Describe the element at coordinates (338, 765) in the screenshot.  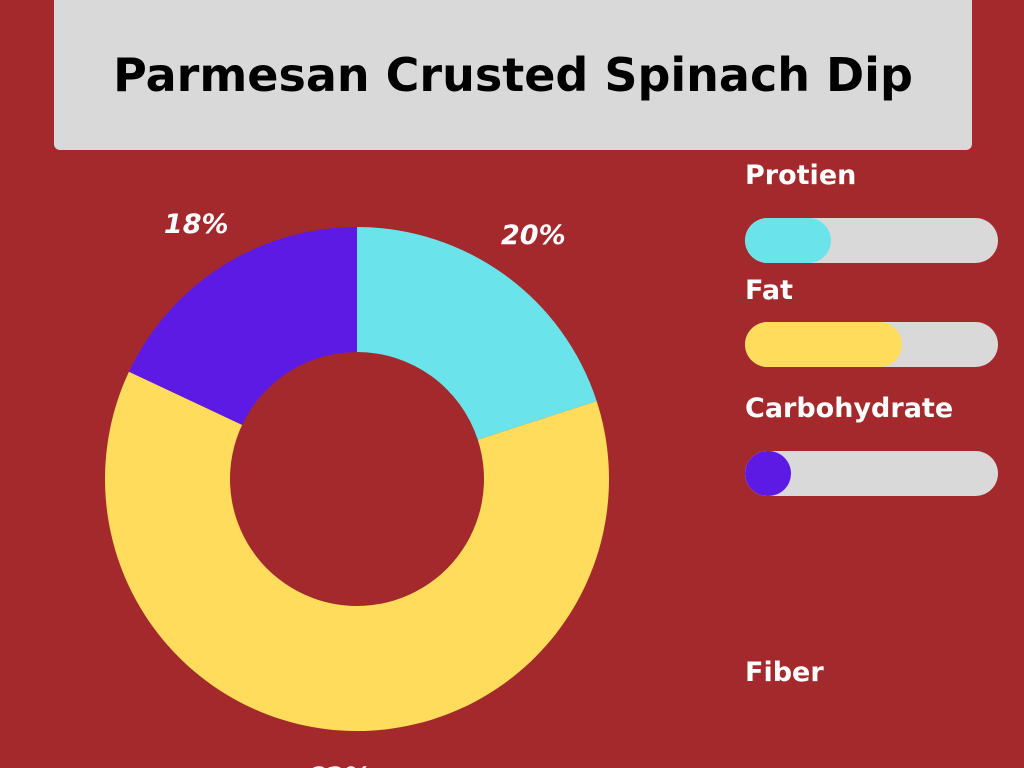
I see `slice-label-fat: 62%` at that location.